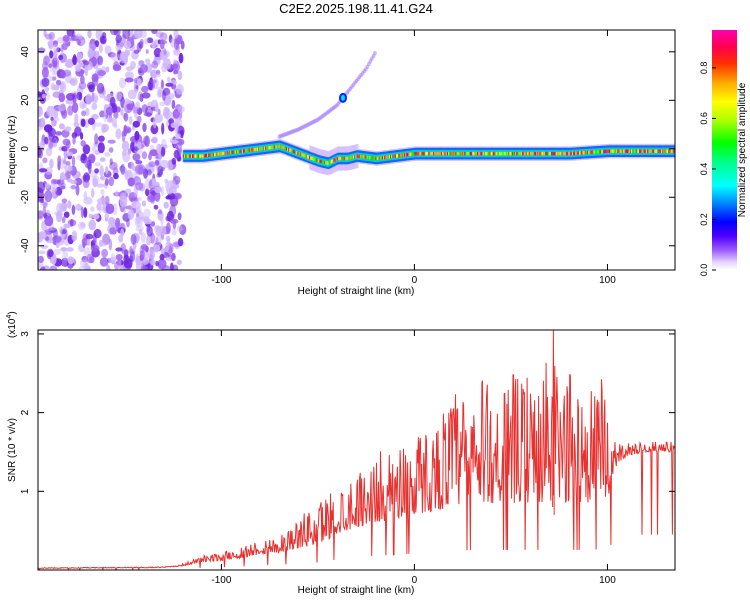  I want to click on snr-scale-suffix: ), so click(12, 312).